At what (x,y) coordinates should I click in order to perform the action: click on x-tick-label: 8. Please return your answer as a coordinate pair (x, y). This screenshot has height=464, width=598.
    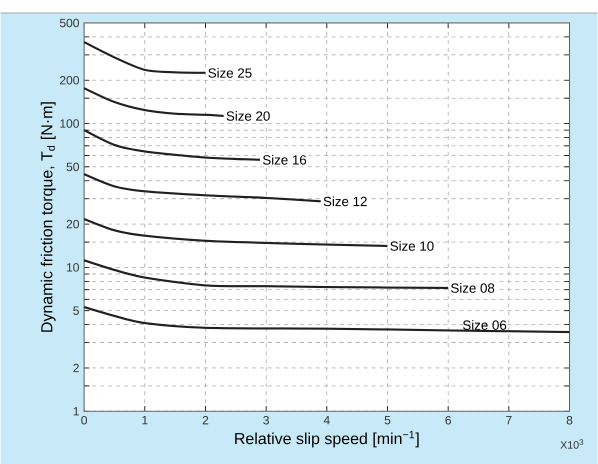
    Looking at the image, I should click on (569, 420).